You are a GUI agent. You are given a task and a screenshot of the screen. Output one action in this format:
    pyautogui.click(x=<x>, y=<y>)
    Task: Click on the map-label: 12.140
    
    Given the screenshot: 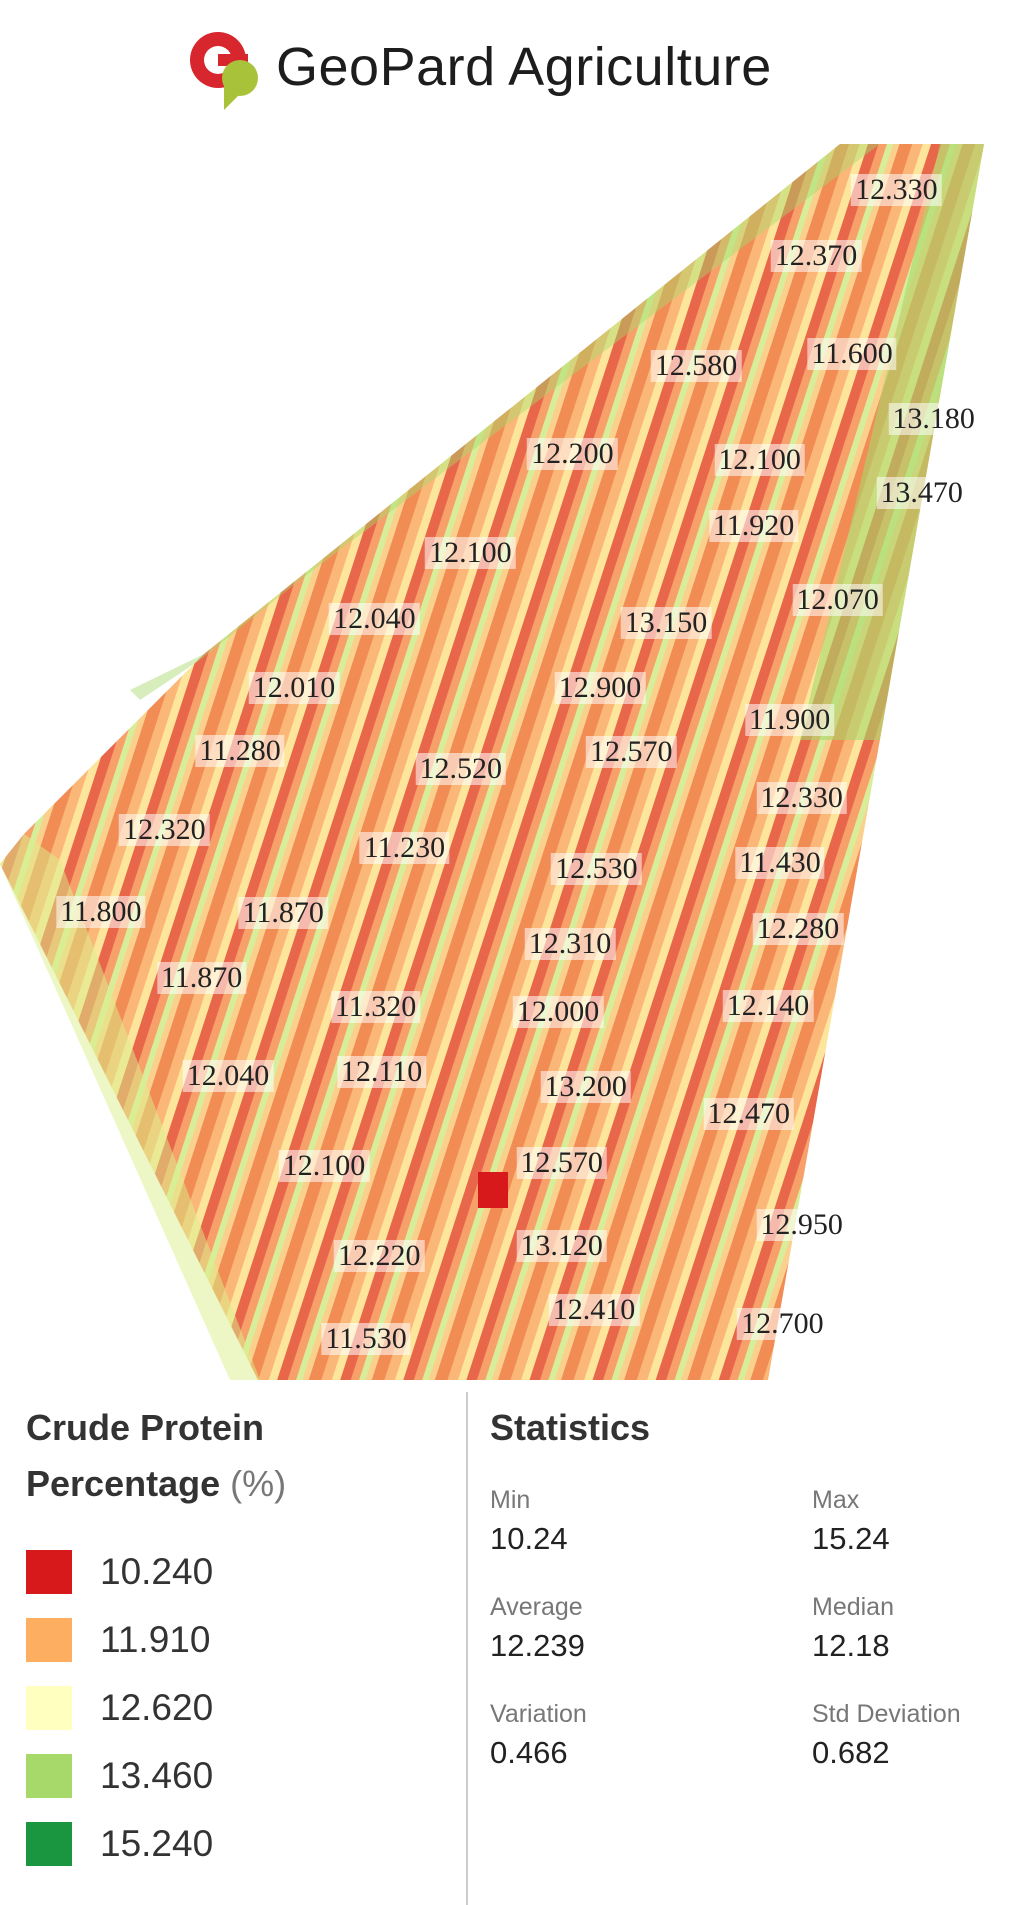 What is the action you would take?
    pyautogui.click(x=768, y=1005)
    